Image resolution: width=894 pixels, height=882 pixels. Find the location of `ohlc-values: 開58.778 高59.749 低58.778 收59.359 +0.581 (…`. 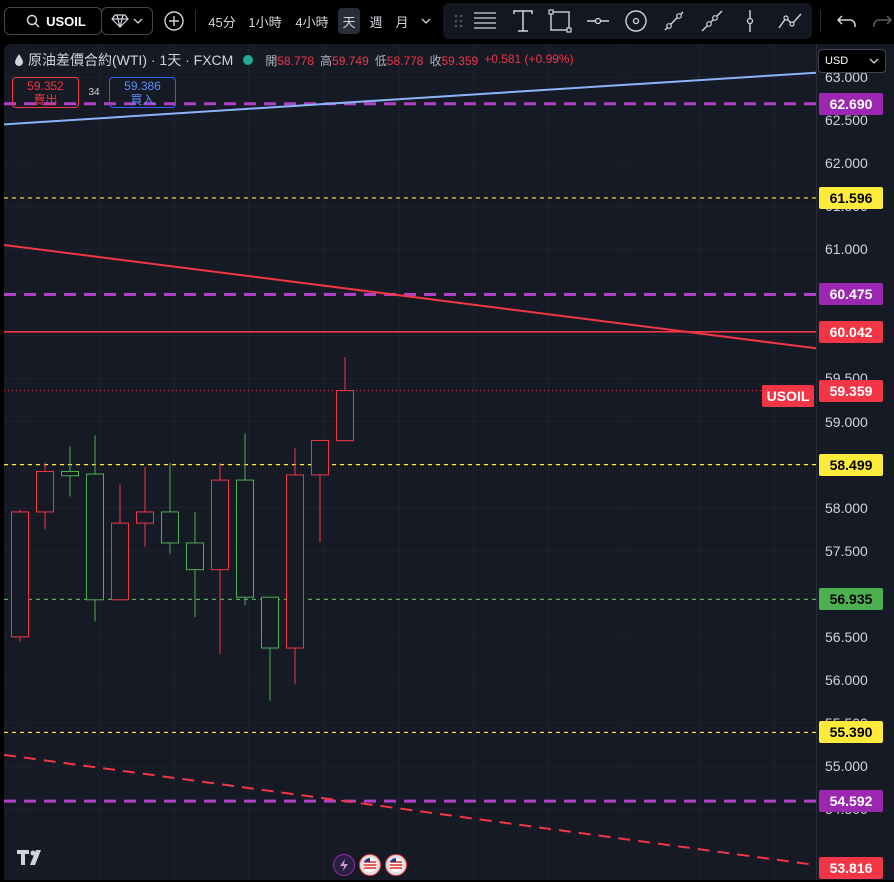

ohlc-values: 開58.778 高59.749 低58.778 收59.359 +0.581 (… is located at coordinates (419, 60).